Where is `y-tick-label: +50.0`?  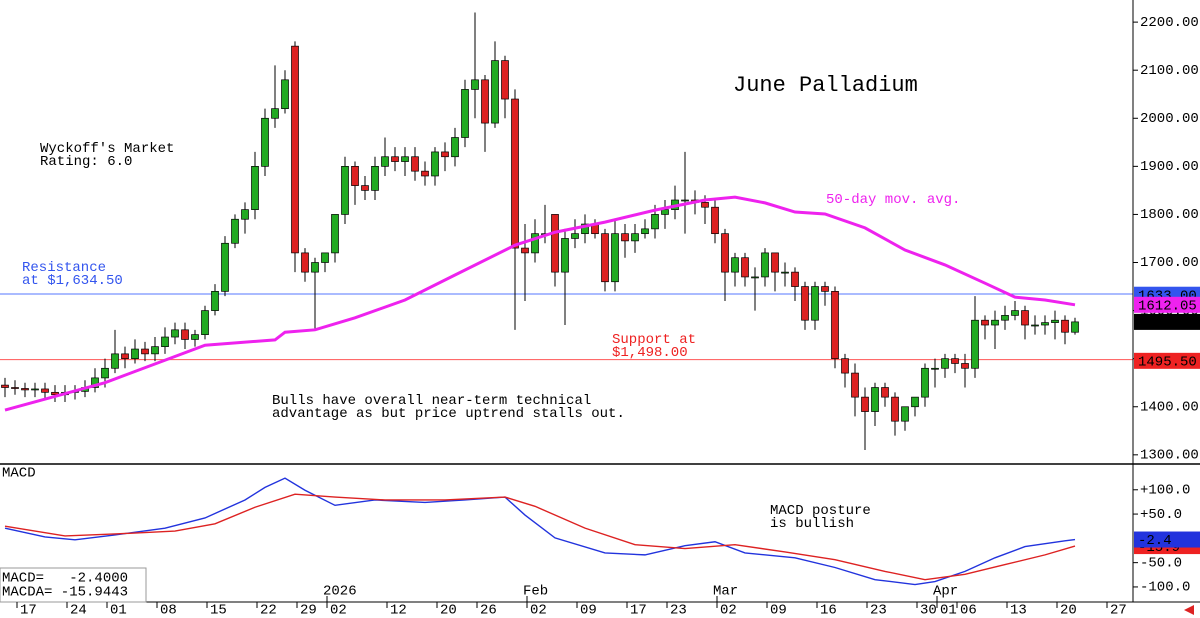 y-tick-label: +50.0 is located at coordinates (1161, 515).